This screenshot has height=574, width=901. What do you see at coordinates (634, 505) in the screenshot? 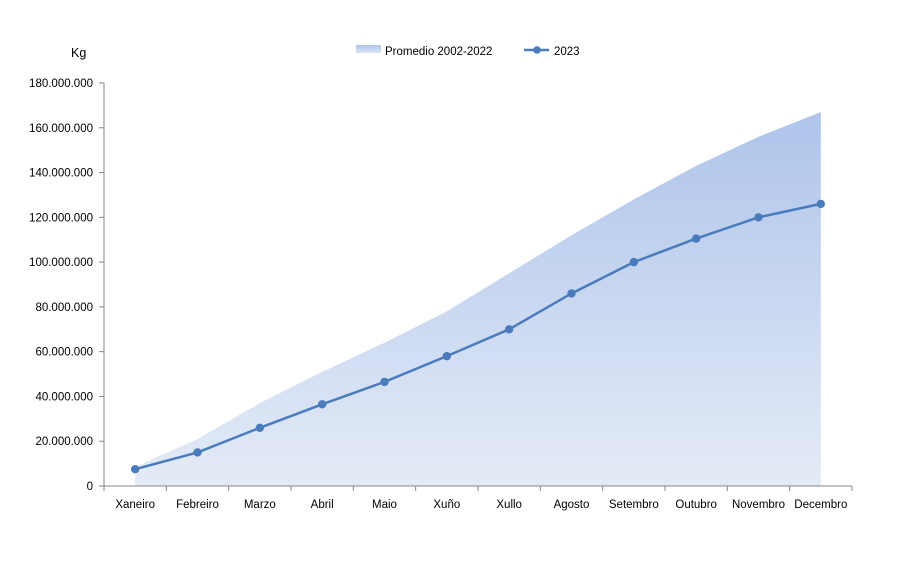
I see `x-tick-label: Setembro` at bounding box center [634, 505].